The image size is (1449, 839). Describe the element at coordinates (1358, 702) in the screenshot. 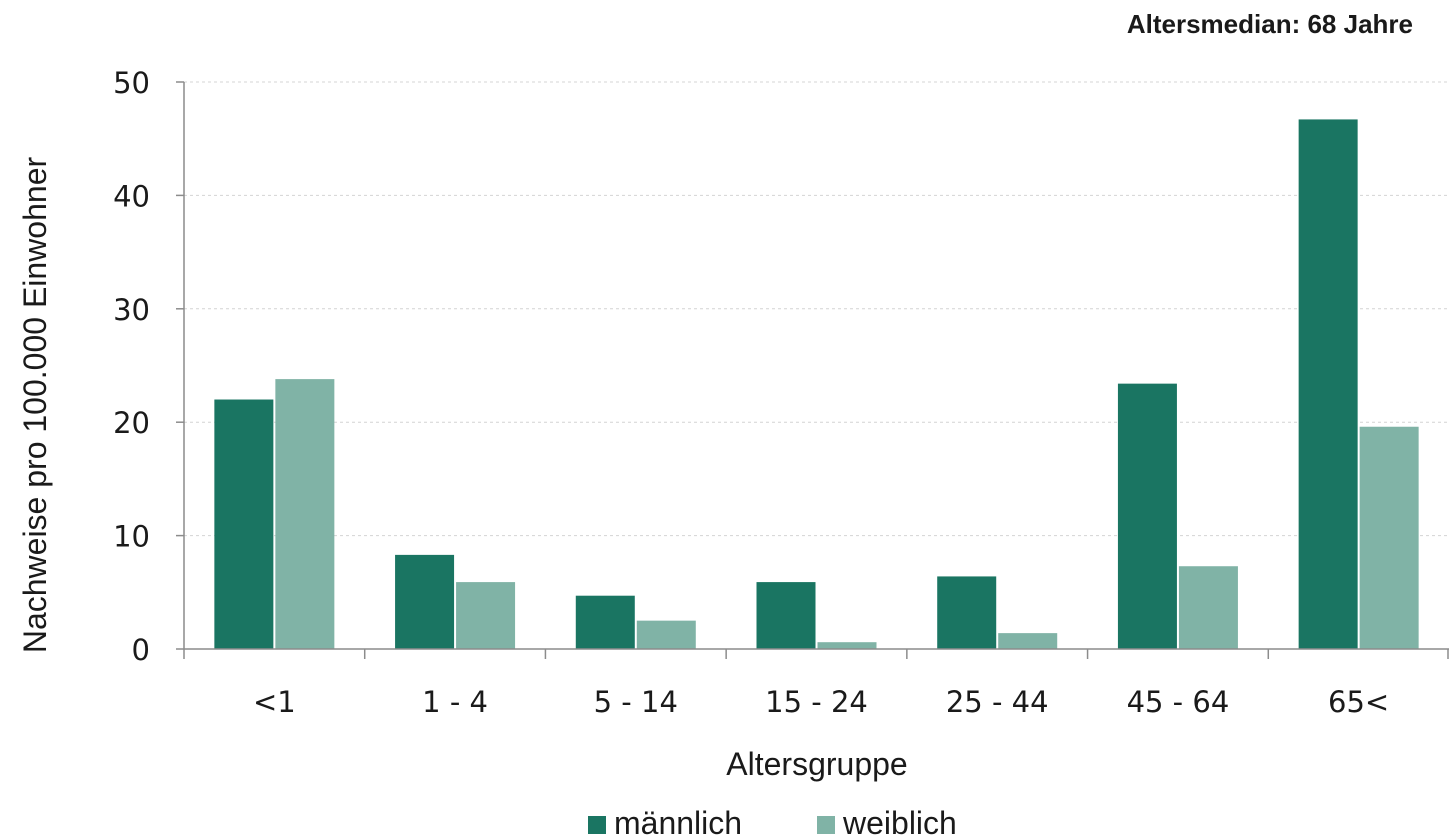

I see `x-tick-label: 65<` at that location.